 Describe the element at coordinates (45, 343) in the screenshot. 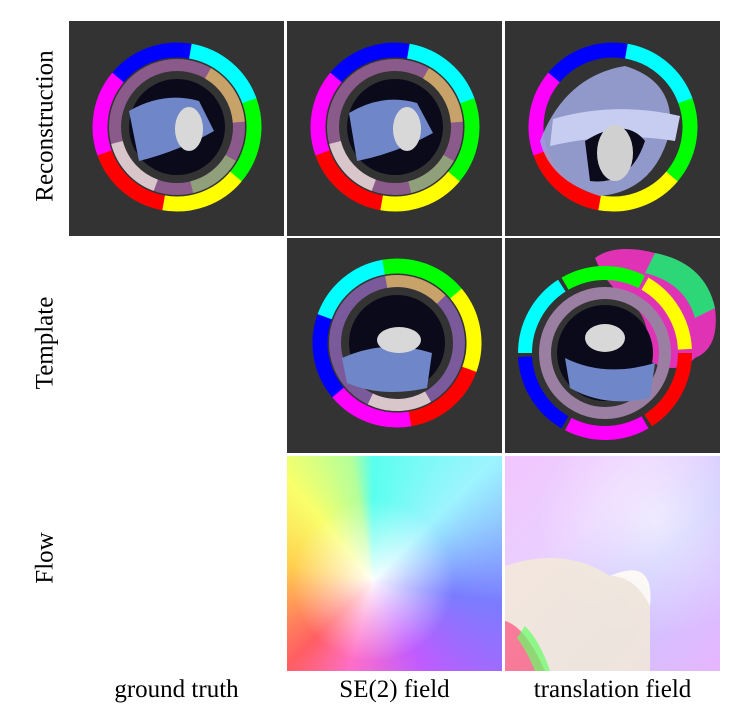

I see `row-label-template: Template` at that location.